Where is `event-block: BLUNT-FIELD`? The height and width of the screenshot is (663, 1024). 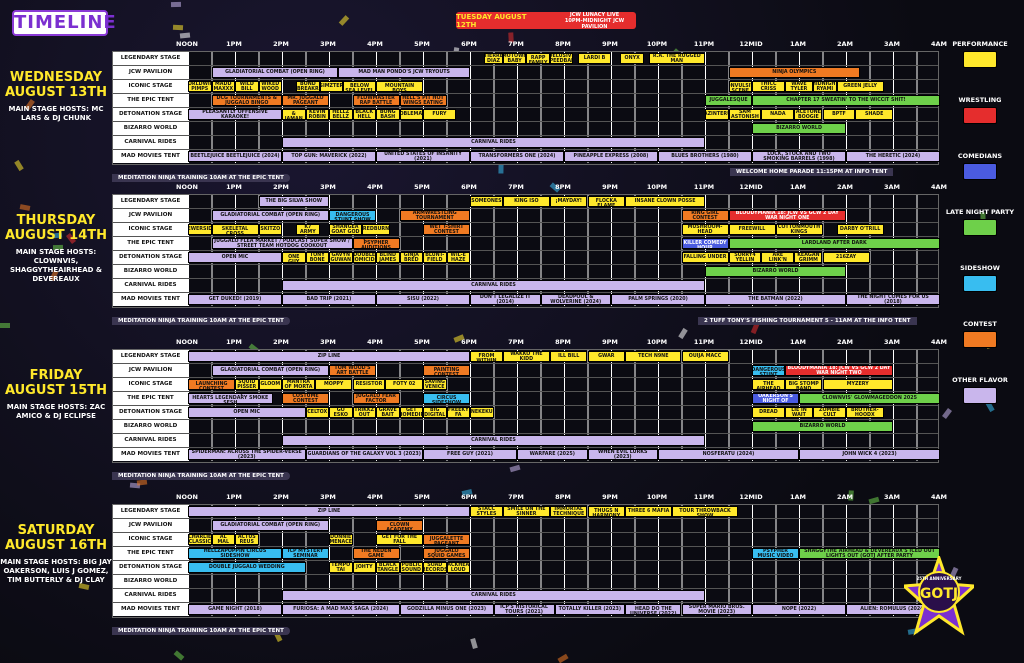 event-block: BLUNT-FIELD is located at coordinates (435, 257).